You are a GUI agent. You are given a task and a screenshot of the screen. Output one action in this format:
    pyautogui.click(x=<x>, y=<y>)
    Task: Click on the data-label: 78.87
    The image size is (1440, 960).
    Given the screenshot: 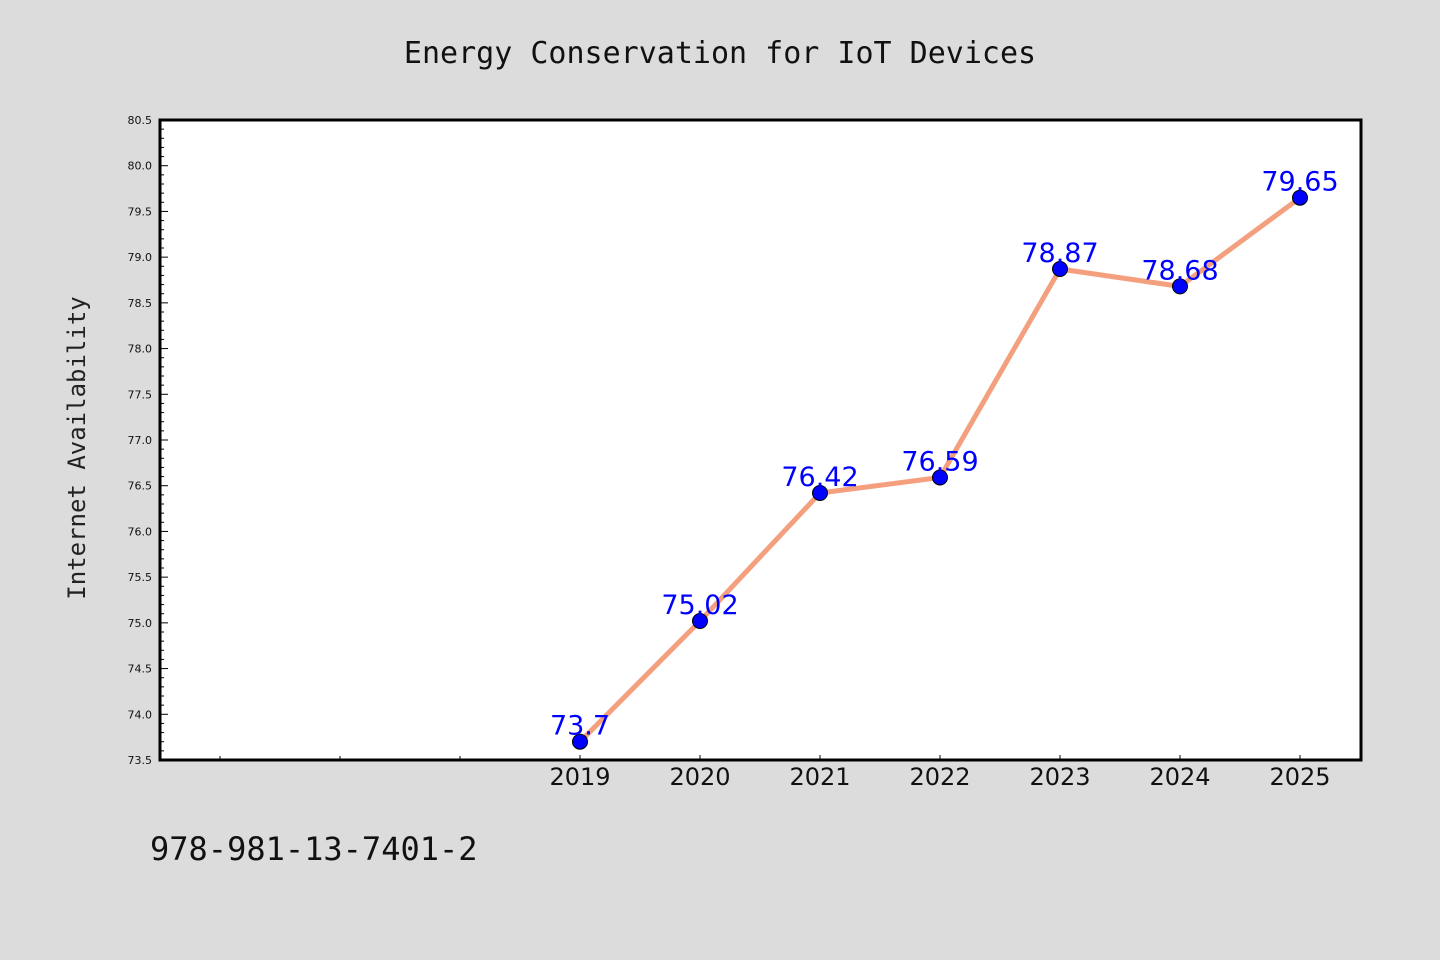 What is the action you would take?
    pyautogui.click(x=1059, y=253)
    